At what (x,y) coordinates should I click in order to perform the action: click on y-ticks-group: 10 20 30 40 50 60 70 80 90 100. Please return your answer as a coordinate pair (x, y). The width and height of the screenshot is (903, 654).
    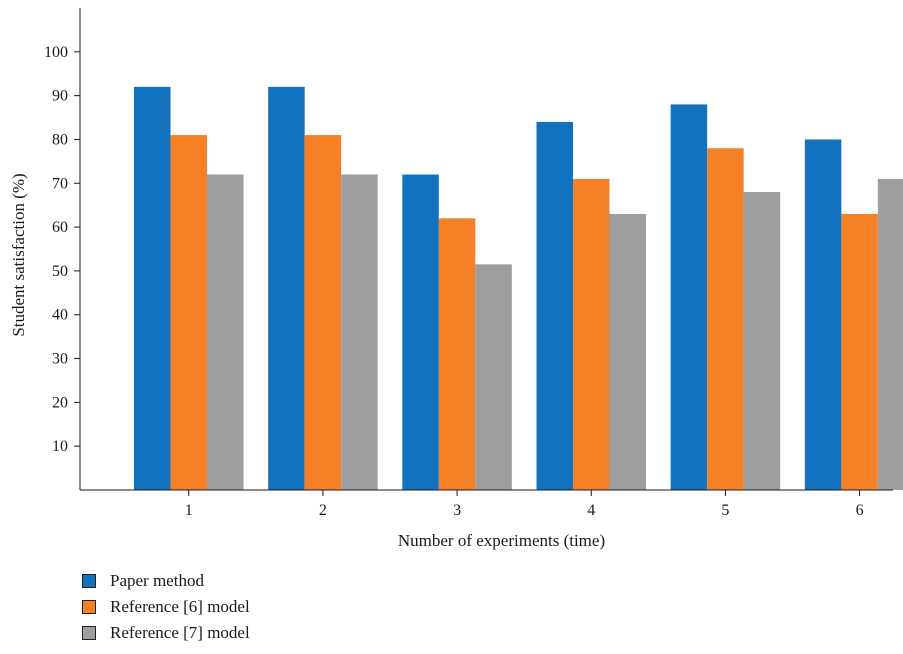
    Looking at the image, I should click on (62, 249).